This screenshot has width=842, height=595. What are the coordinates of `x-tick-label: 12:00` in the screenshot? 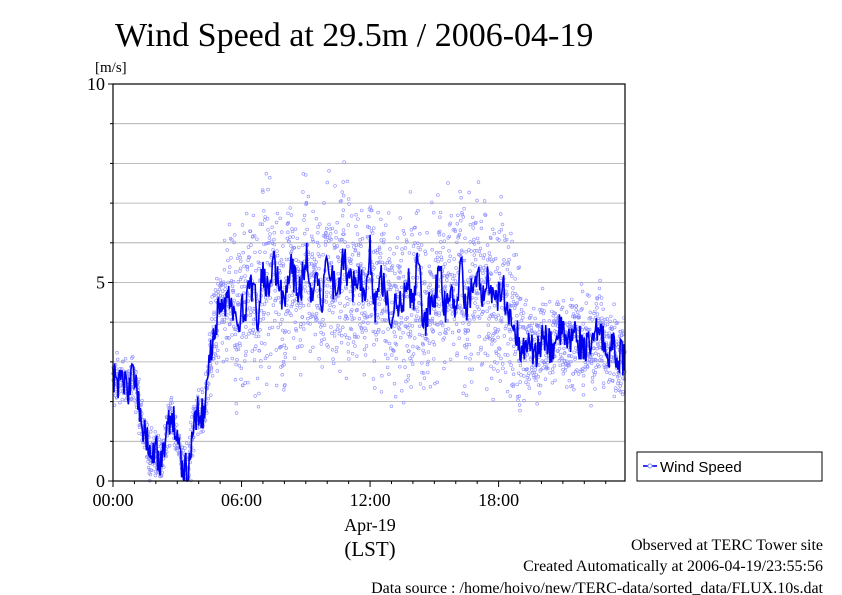 It's located at (370, 500).